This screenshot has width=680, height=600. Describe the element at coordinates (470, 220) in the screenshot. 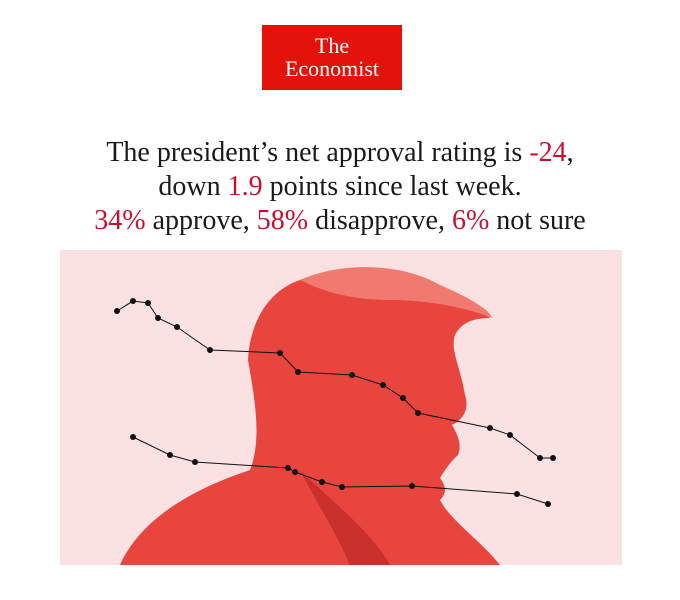

I see `highlight: 6%` at that location.